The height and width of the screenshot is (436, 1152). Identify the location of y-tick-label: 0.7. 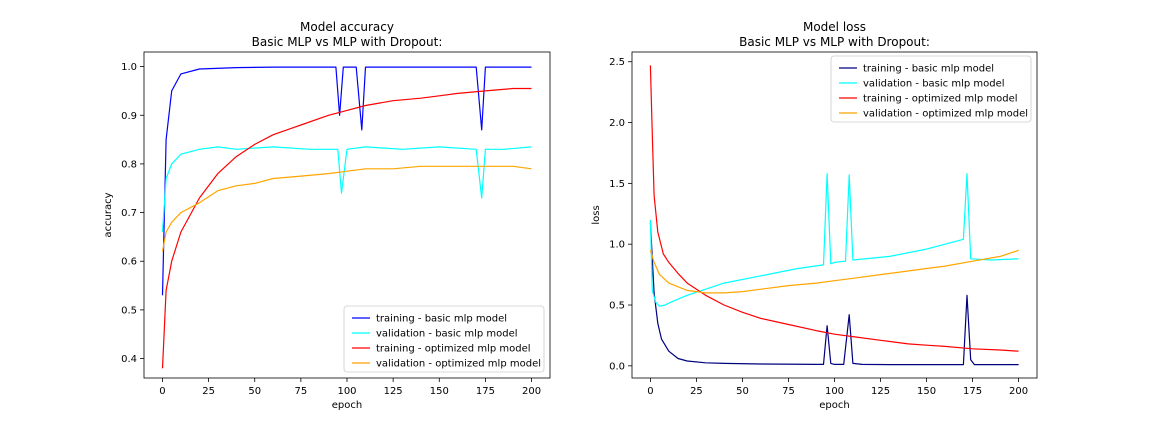
(129, 213).